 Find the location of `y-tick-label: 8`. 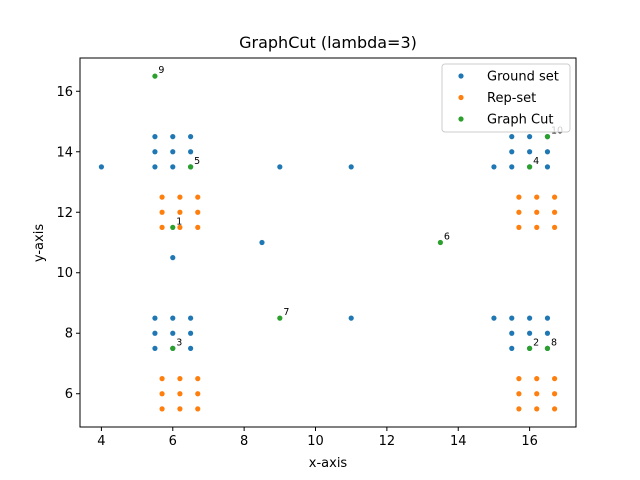

y-tick-label: 8 is located at coordinates (69, 334).